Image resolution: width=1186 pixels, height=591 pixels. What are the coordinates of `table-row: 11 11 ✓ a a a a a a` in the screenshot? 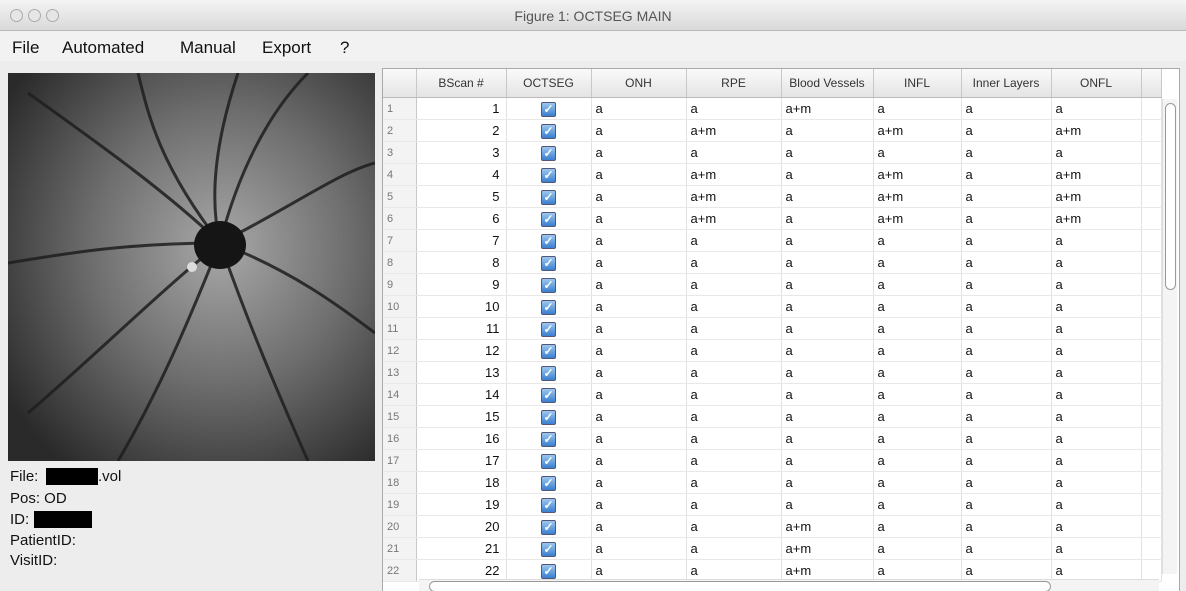 It's located at (772, 328).